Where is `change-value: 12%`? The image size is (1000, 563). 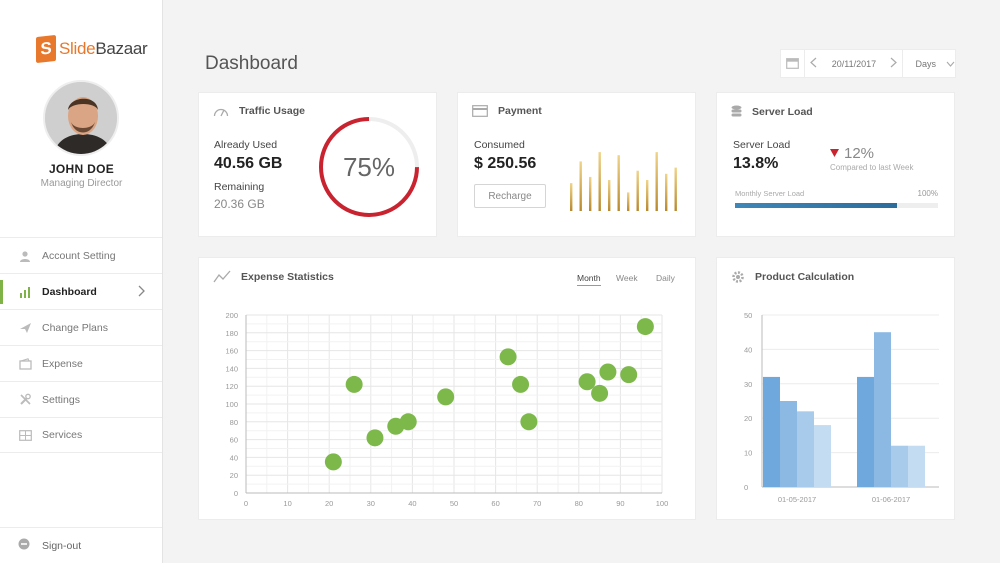
change-value: 12% is located at coordinates (859, 153).